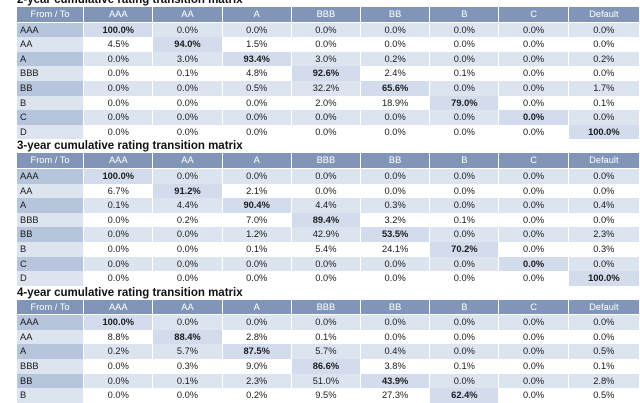 The height and width of the screenshot is (403, 640). I want to click on table-row: BB 0.0% 0.0% 0.5% 32.2% 65.6% 0.0% 0.0% 1.7%, so click(328, 88).